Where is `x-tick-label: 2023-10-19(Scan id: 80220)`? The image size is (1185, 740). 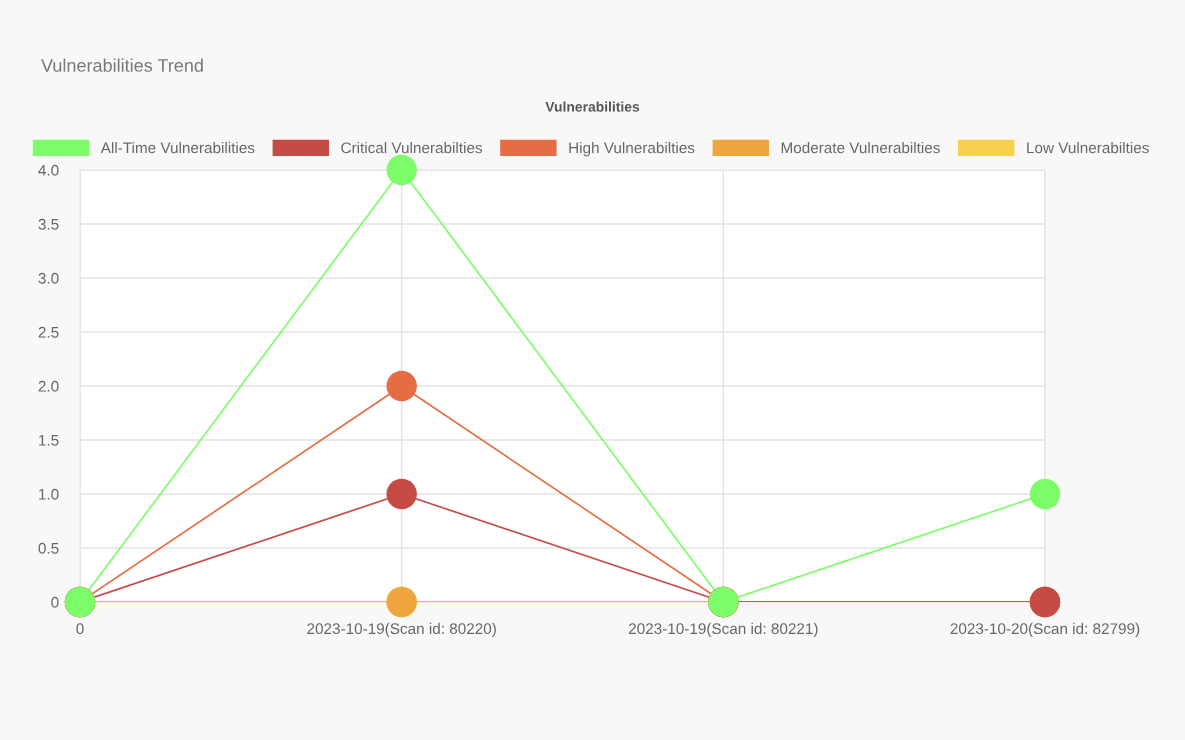
x-tick-label: 2023-10-19(Scan id: 80220) is located at coordinates (401, 630).